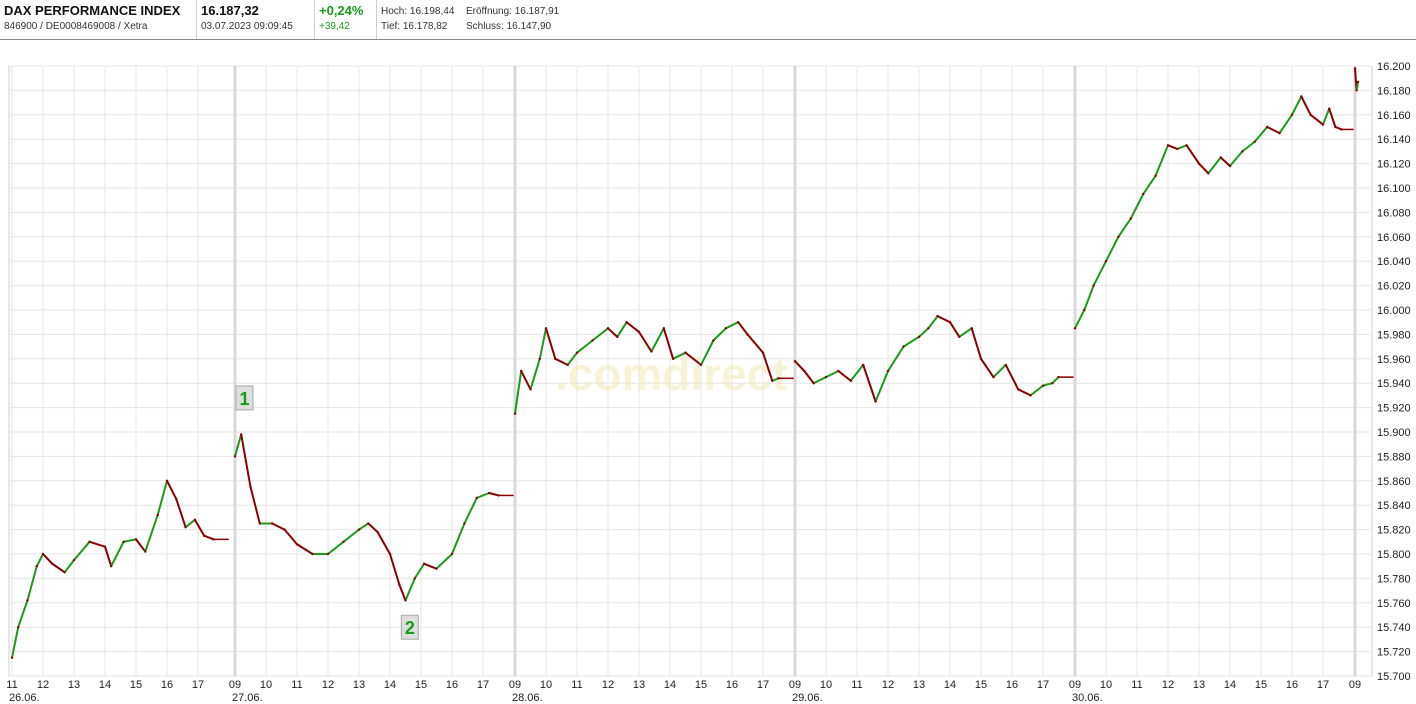  I want to click on y-tick-label: 15.720, so click(1394, 653).